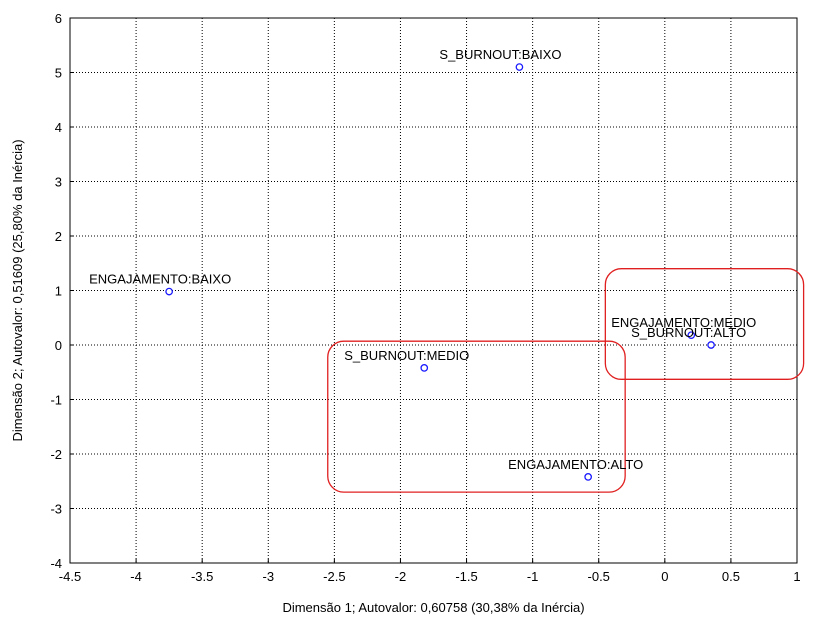 This screenshot has width=824, height=622. I want to click on y-tick-label: -3, so click(56, 509).